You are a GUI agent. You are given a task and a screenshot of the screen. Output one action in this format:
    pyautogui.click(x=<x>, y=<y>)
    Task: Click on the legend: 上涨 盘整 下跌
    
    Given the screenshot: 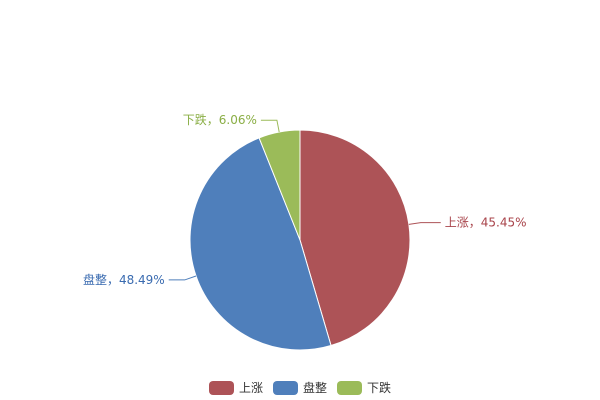 What is the action you would take?
    pyautogui.click(x=300, y=387)
    